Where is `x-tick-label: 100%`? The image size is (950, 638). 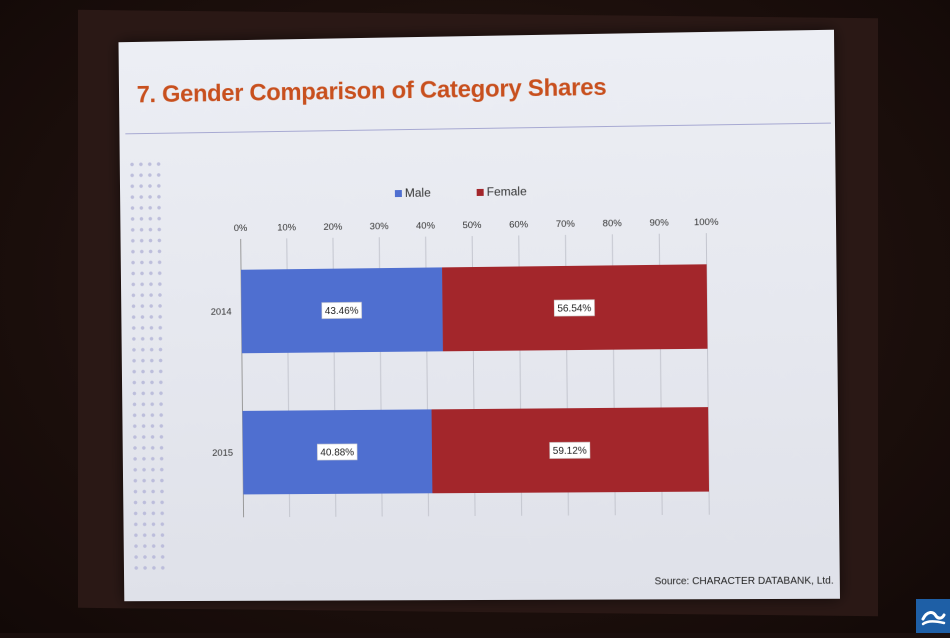
x-tick-label: 100% is located at coordinates (706, 222).